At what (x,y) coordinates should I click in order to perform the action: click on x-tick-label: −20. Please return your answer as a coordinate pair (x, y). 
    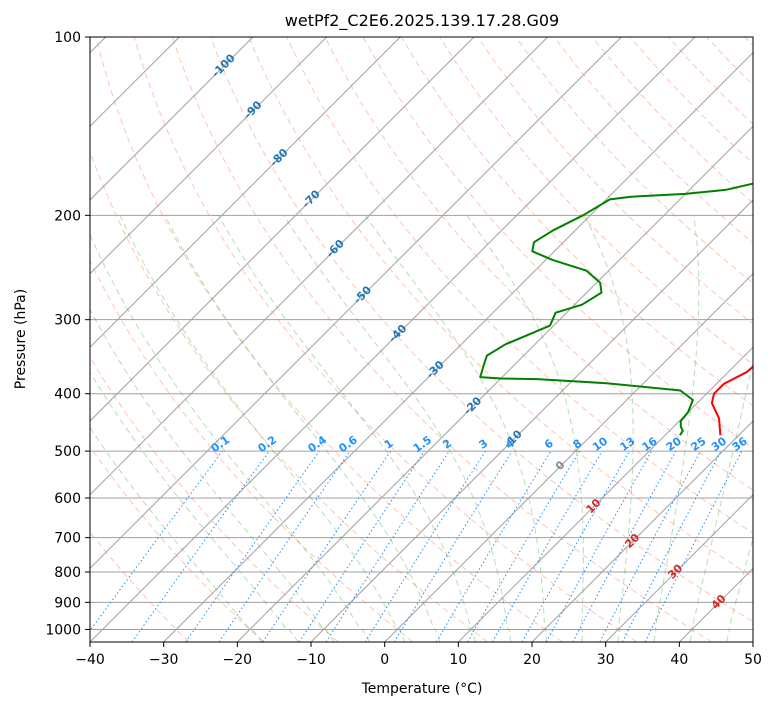
    Looking at the image, I should click on (238, 660).